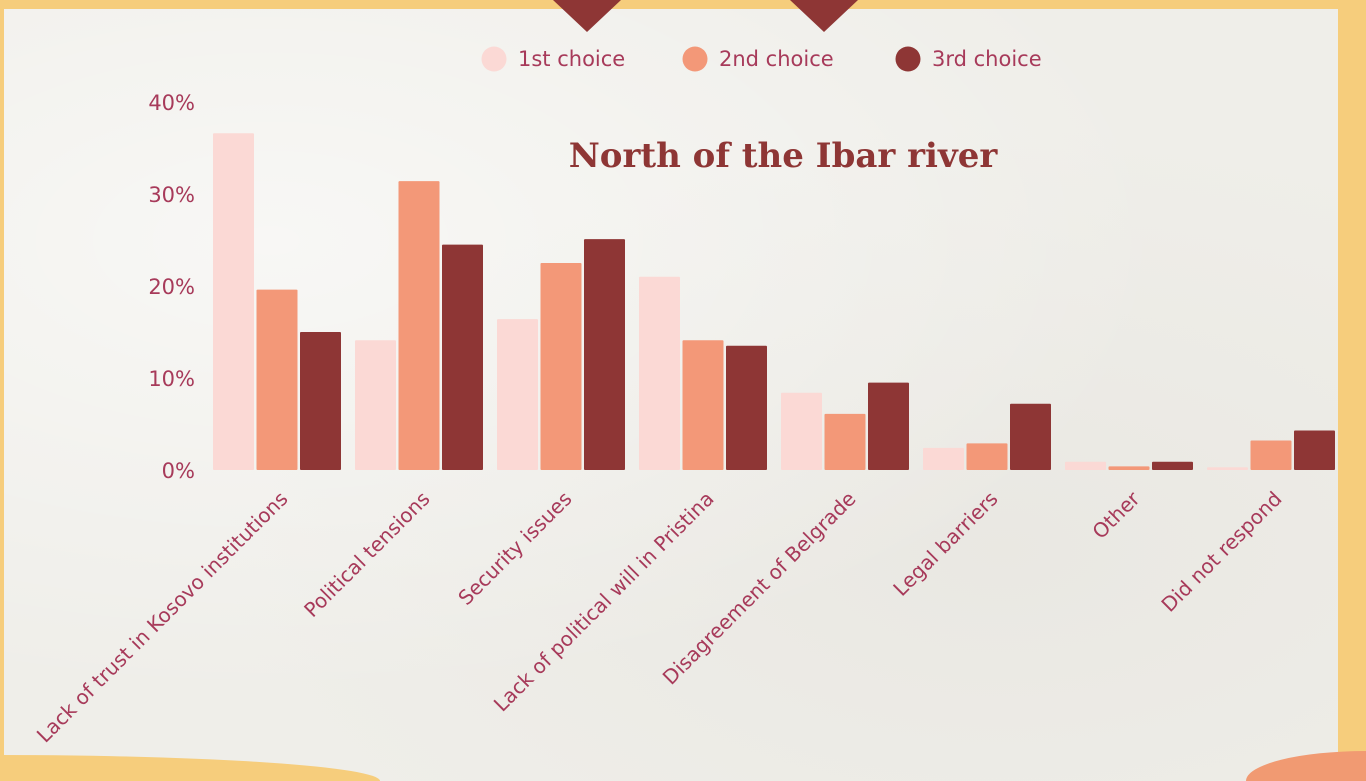 The width and height of the screenshot is (1366, 781). Describe the element at coordinates (587, 16) in the screenshot. I see `decorative-pennant-left` at that location.